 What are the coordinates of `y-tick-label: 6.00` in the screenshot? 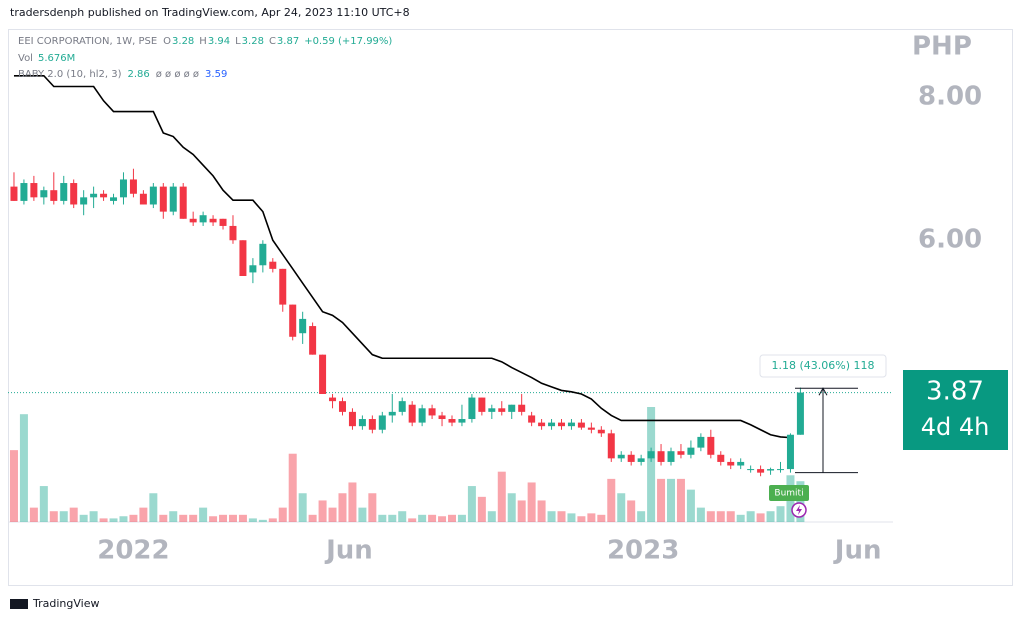 It's located at (950, 240).